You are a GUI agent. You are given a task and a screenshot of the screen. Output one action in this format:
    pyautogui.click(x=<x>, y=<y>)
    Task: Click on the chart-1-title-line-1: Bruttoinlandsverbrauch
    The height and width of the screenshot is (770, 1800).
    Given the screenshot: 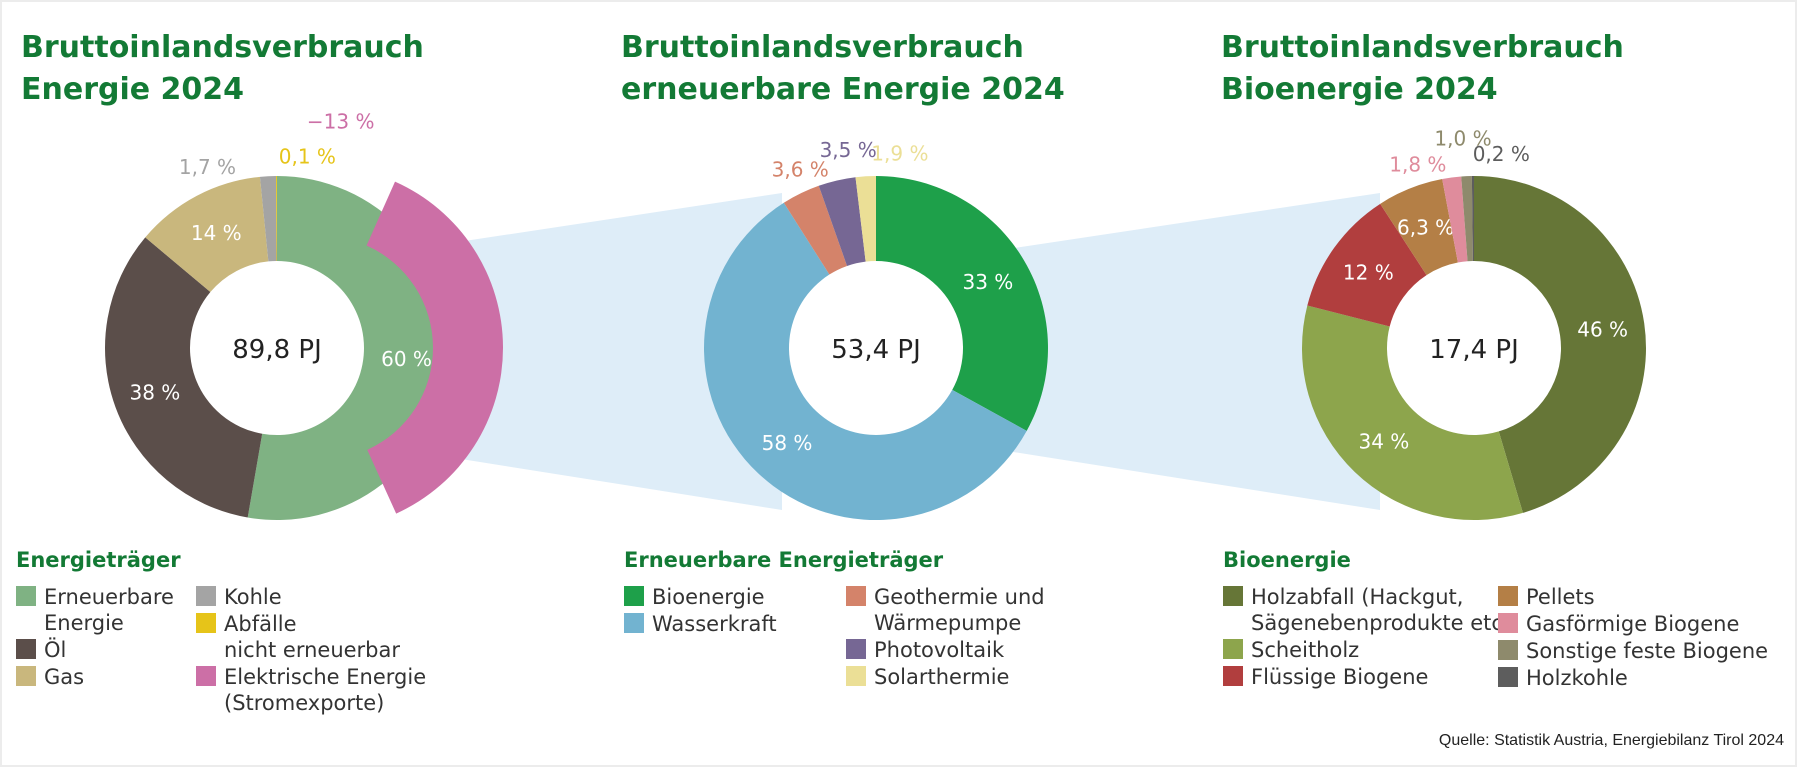 What is the action you would take?
    pyautogui.click(x=222, y=47)
    